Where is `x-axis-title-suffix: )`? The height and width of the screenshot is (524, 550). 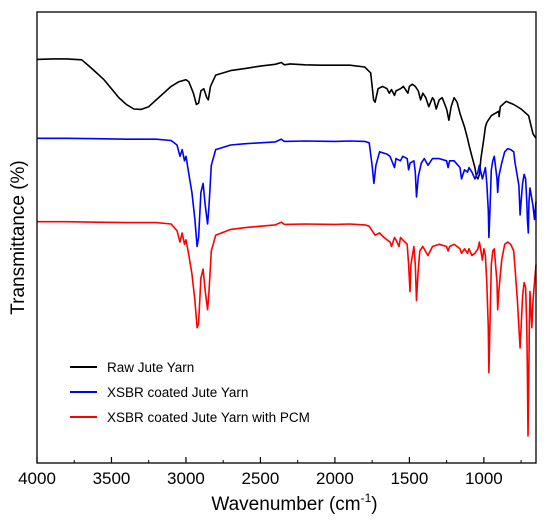 x-axis-title-suffix: ) is located at coordinates (374, 504).